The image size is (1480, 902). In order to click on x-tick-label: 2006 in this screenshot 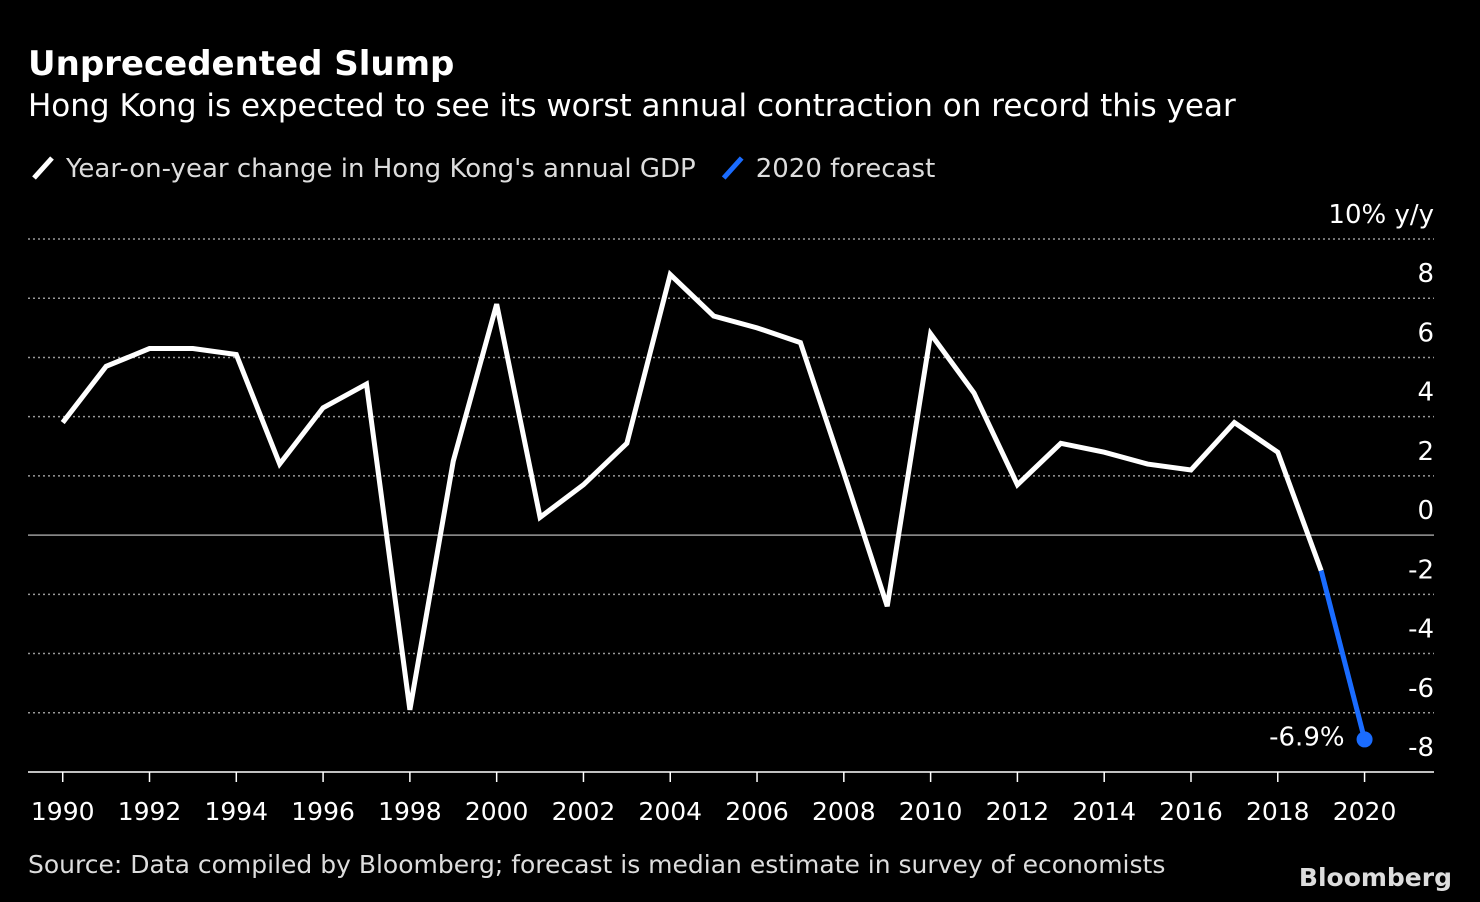, I will do `click(757, 811)`.